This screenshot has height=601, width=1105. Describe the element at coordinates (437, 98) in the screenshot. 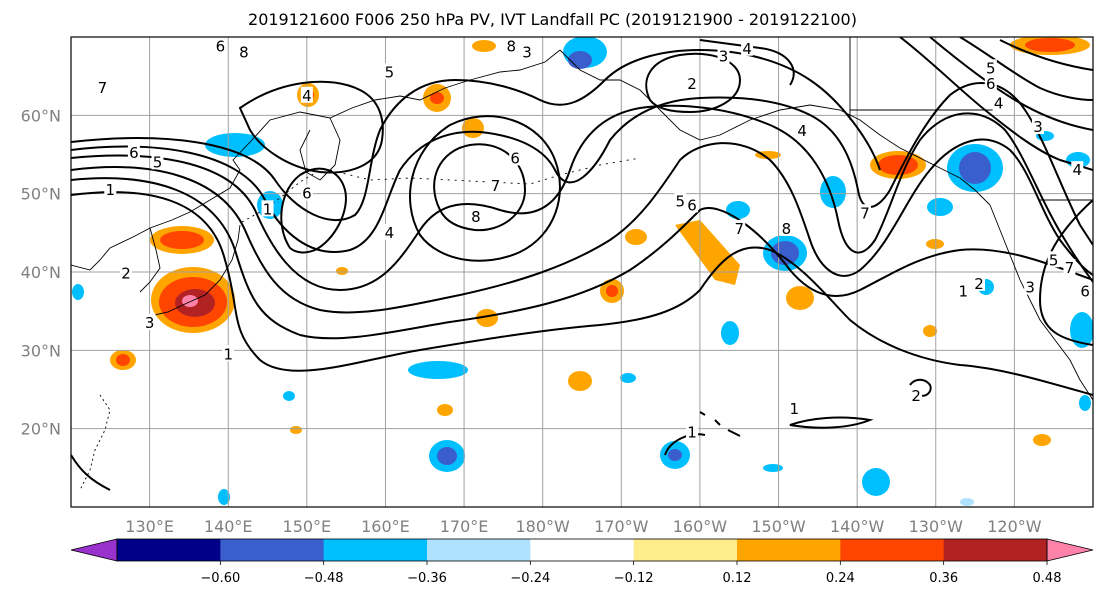

I see `shade-chukotka-inner` at that location.